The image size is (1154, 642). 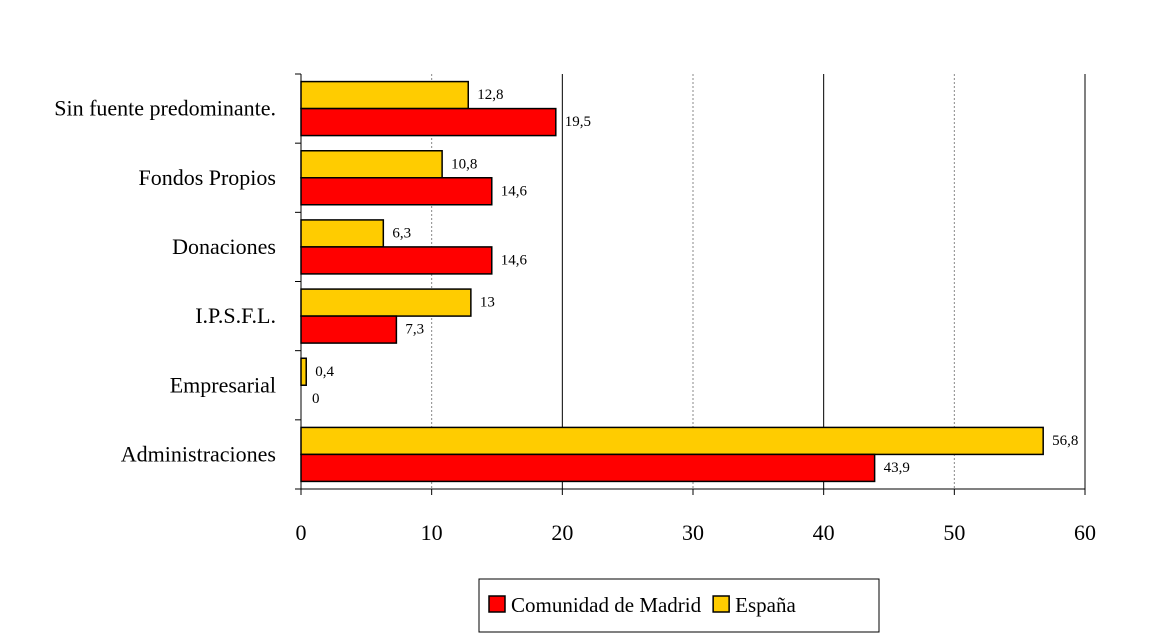 I want to click on legend-box, so click(x=679, y=605).